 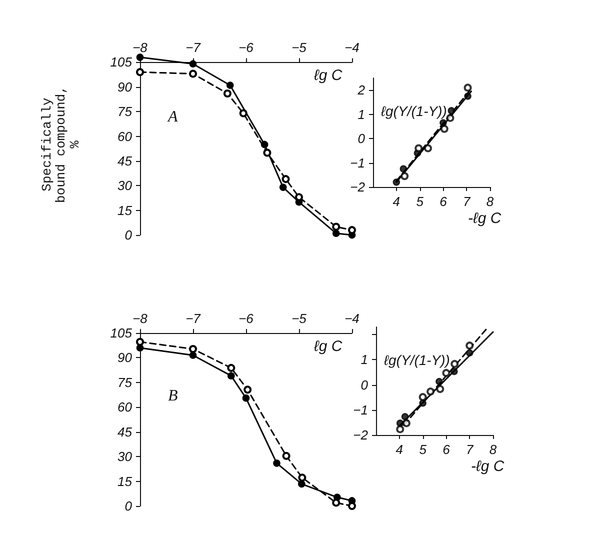 What do you see at coordinates (61, 145) in the screenshot?
I see `y-axis-title: Specifically bound compound, %` at bounding box center [61, 145].